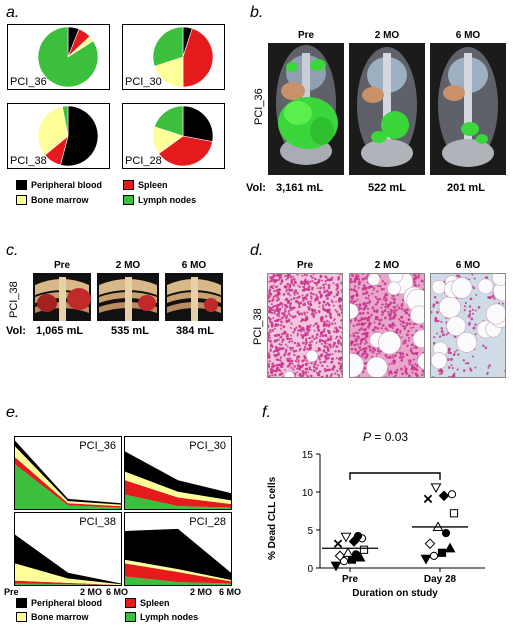  What do you see at coordinates (389, 343) in the screenshot?
I see `fat-vacuole` at bounding box center [389, 343].